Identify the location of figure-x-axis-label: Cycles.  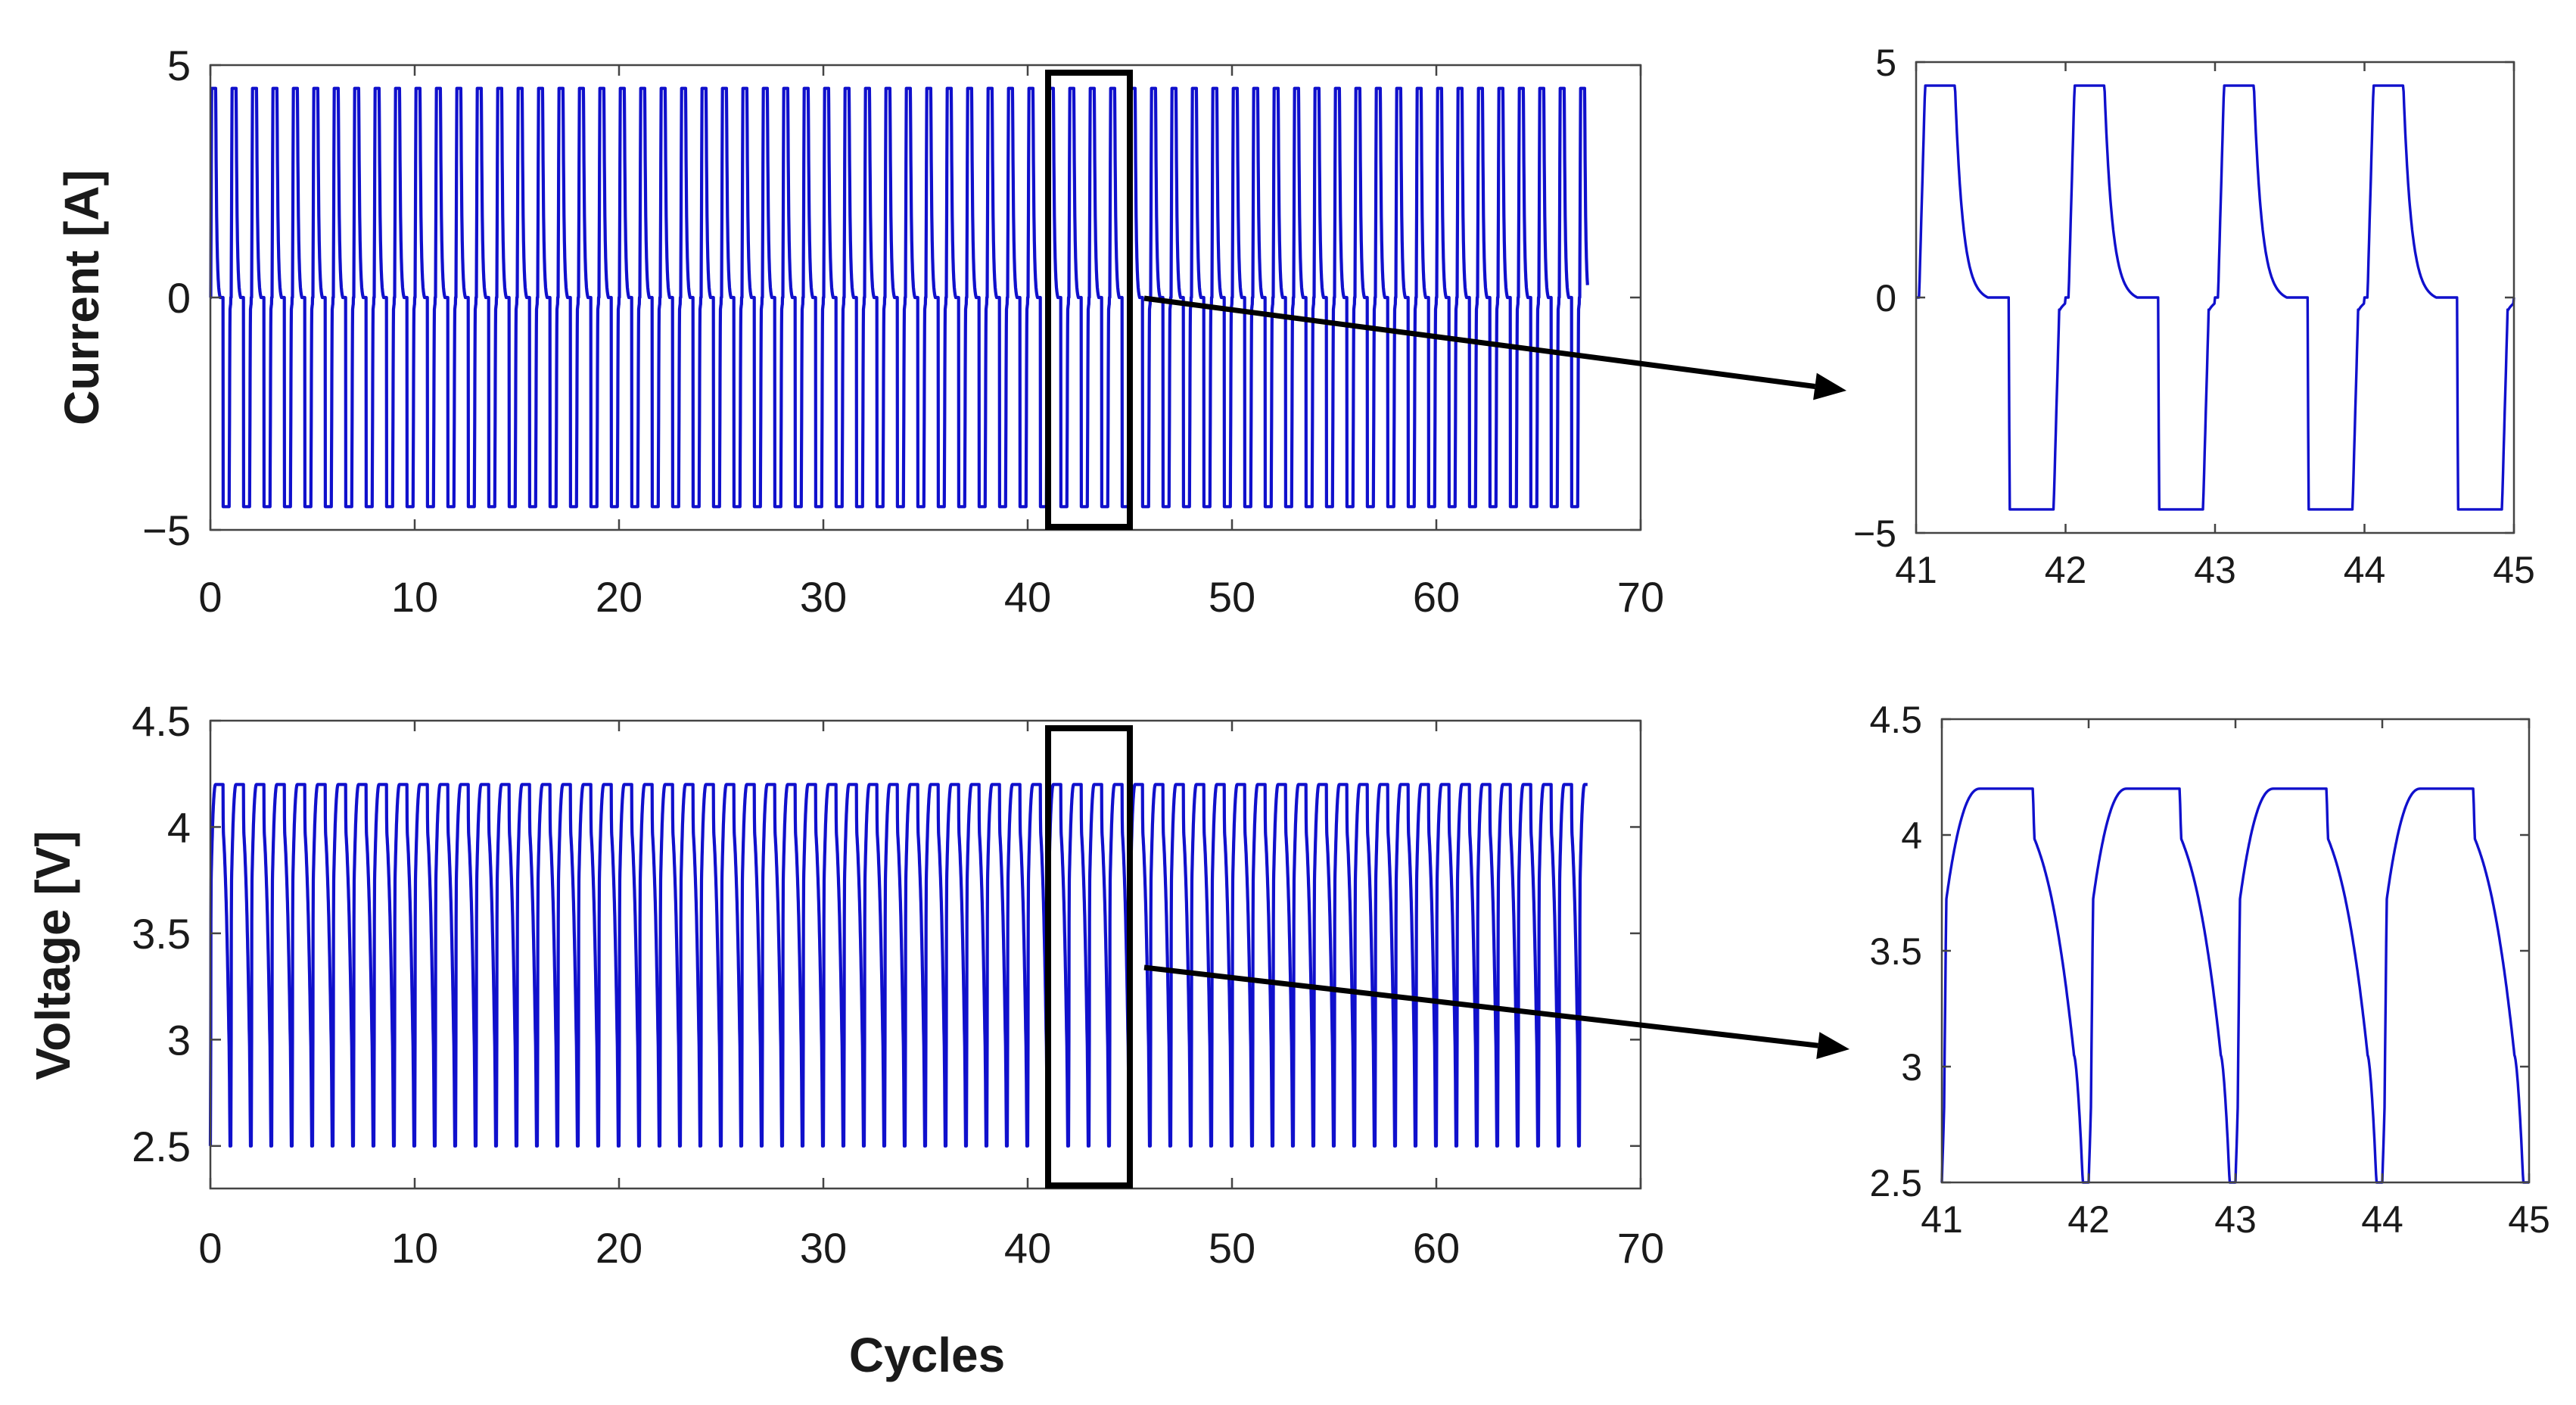
(927, 1355).